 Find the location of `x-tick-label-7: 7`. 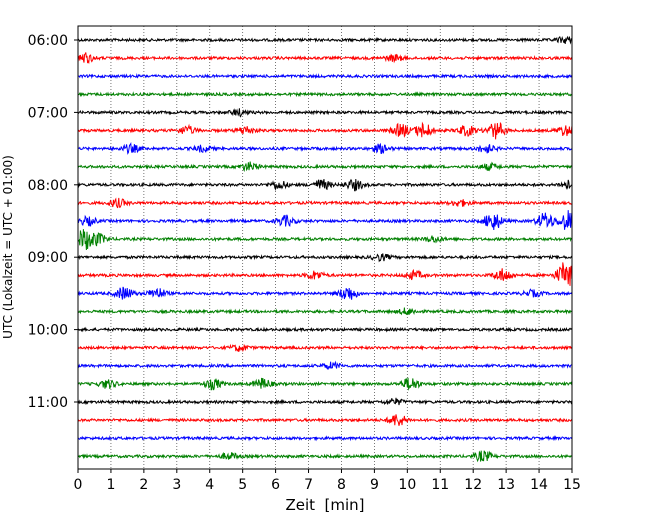

x-tick-label-7: 7 is located at coordinates (308, 485).